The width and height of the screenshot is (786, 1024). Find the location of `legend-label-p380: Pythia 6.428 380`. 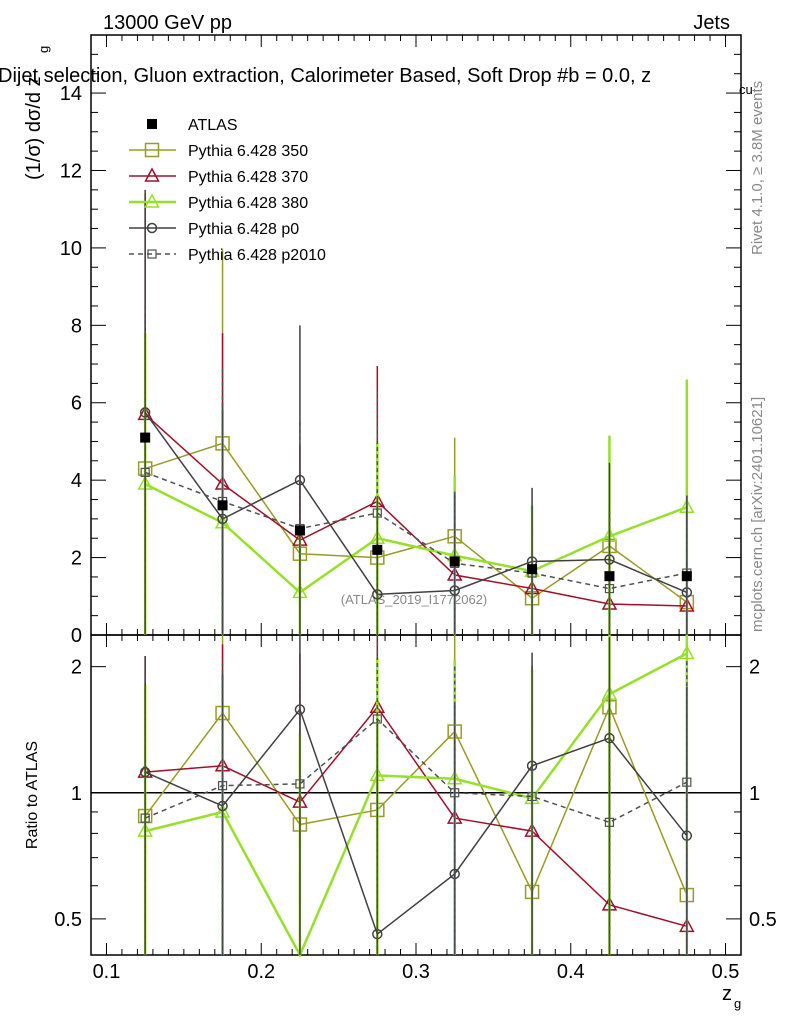

legend-label-p380: Pythia 6.428 380 is located at coordinates (248, 203).